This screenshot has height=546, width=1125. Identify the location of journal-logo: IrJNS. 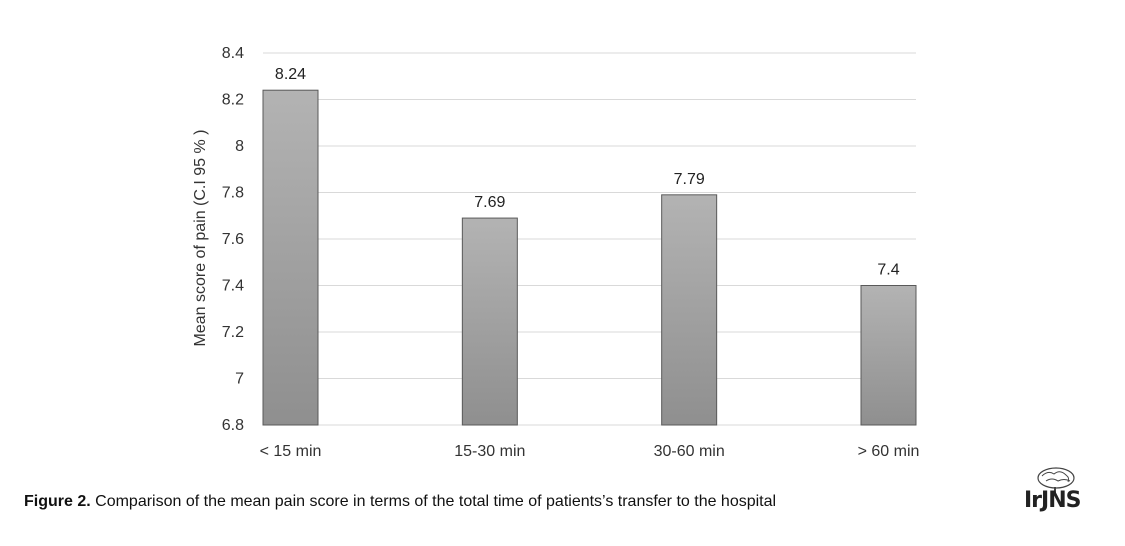
(1054, 491).